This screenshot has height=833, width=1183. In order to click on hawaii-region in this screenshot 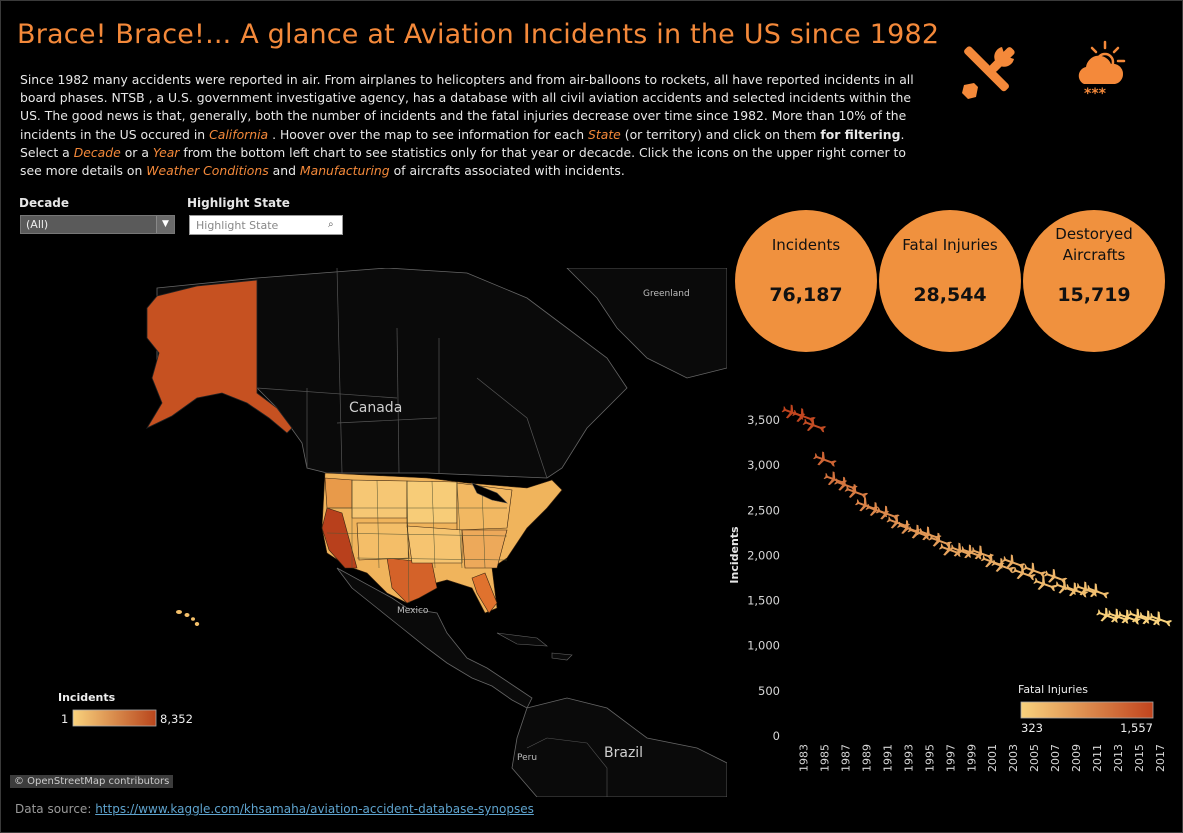, I will do `click(188, 618)`.